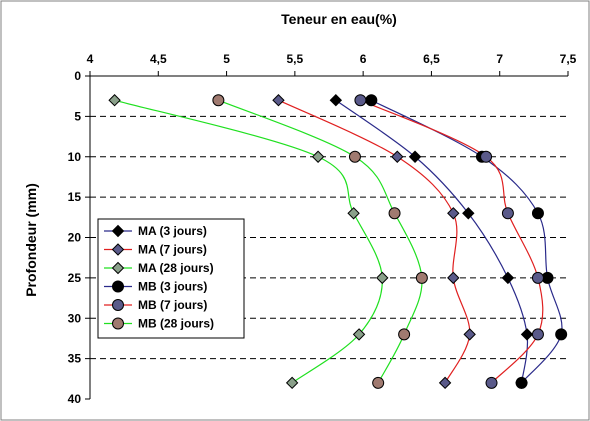  I want to click on legend-box, so click(171, 278).